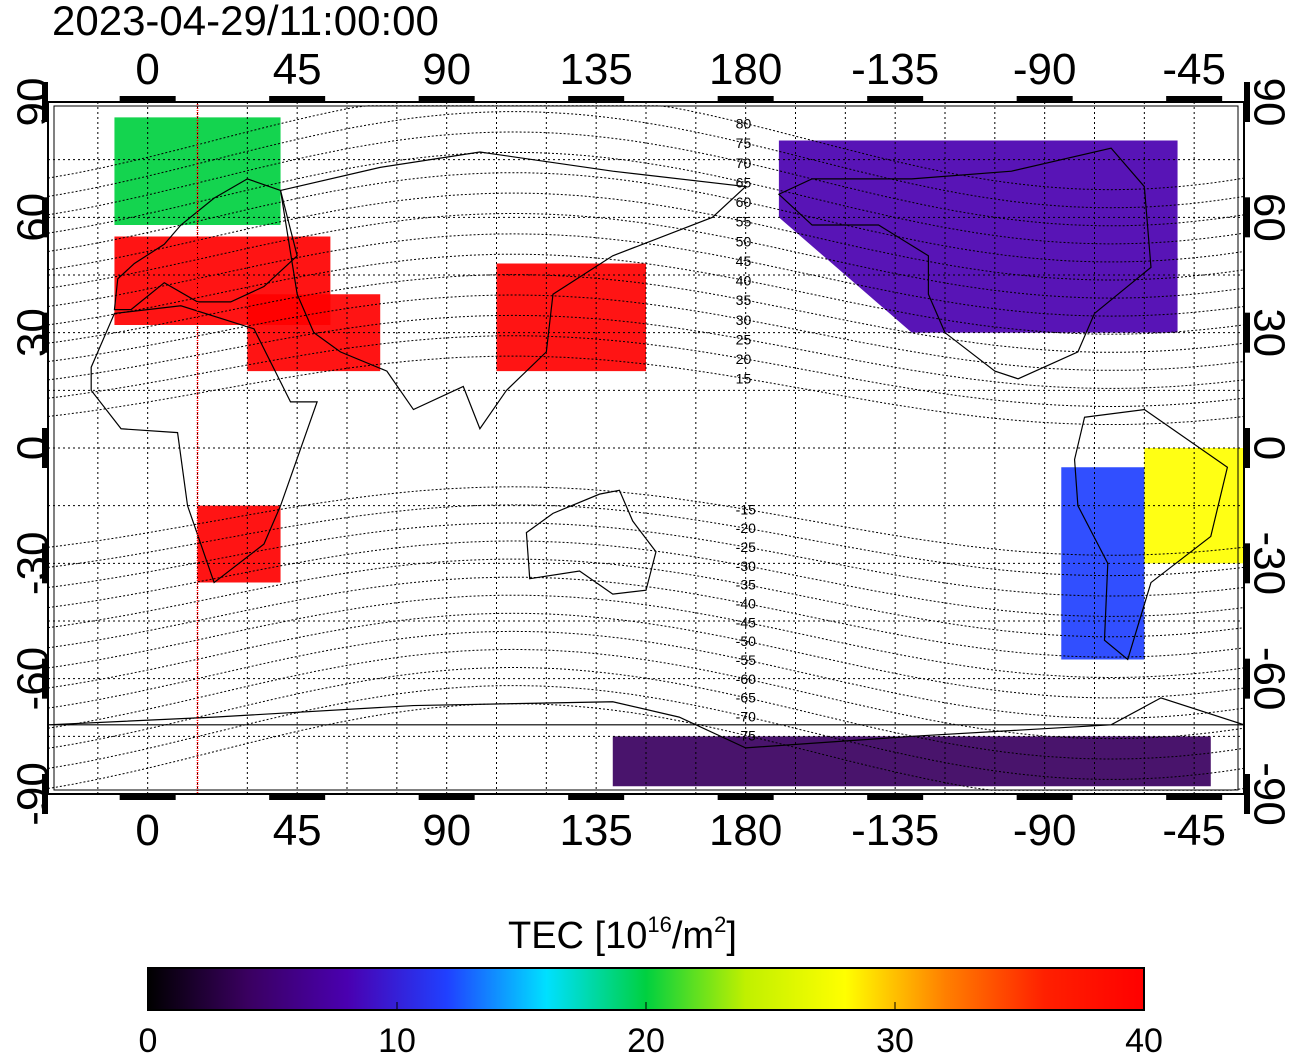 The width and height of the screenshot is (1294, 1057). What do you see at coordinates (746, 660) in the screenshot?
I see `contour-label: -55` at bounding box center [746, 660].